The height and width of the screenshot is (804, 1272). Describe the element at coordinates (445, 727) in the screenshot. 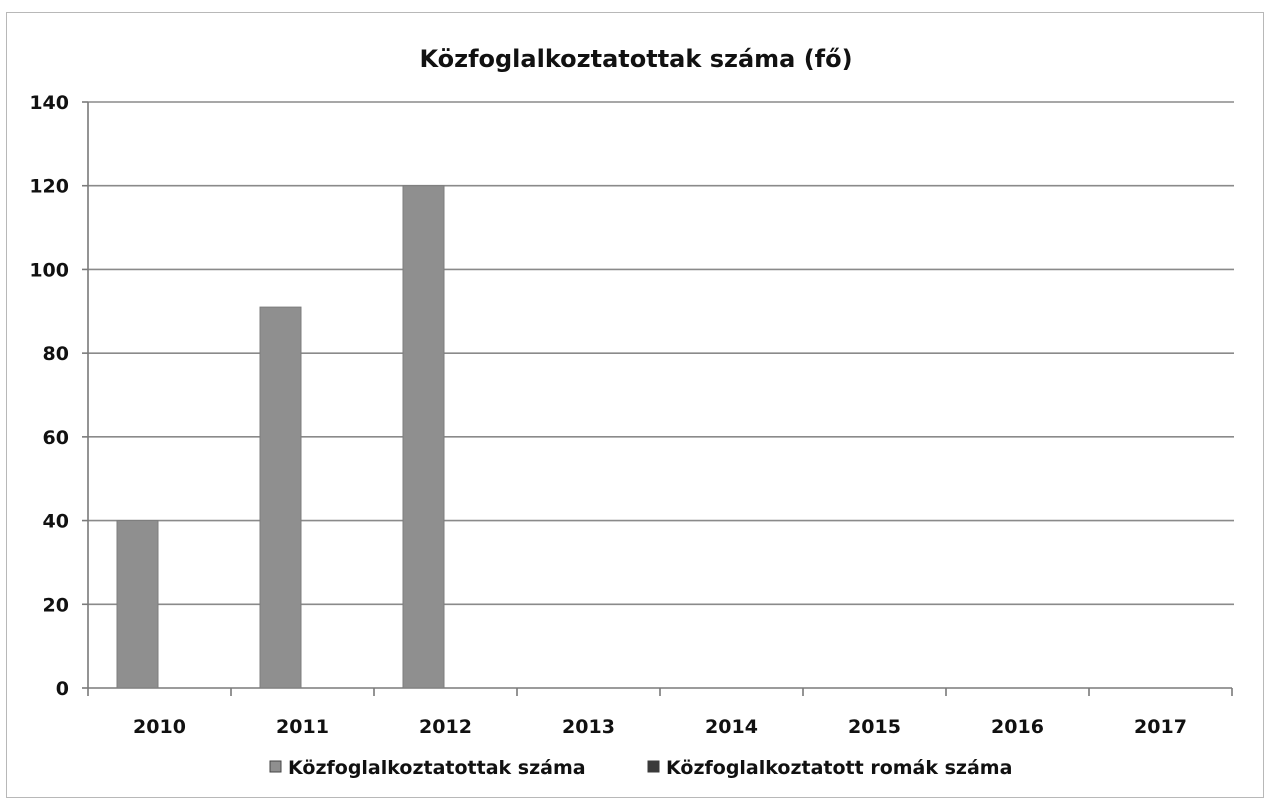

I see `x-tick-label: 2012` at that location.